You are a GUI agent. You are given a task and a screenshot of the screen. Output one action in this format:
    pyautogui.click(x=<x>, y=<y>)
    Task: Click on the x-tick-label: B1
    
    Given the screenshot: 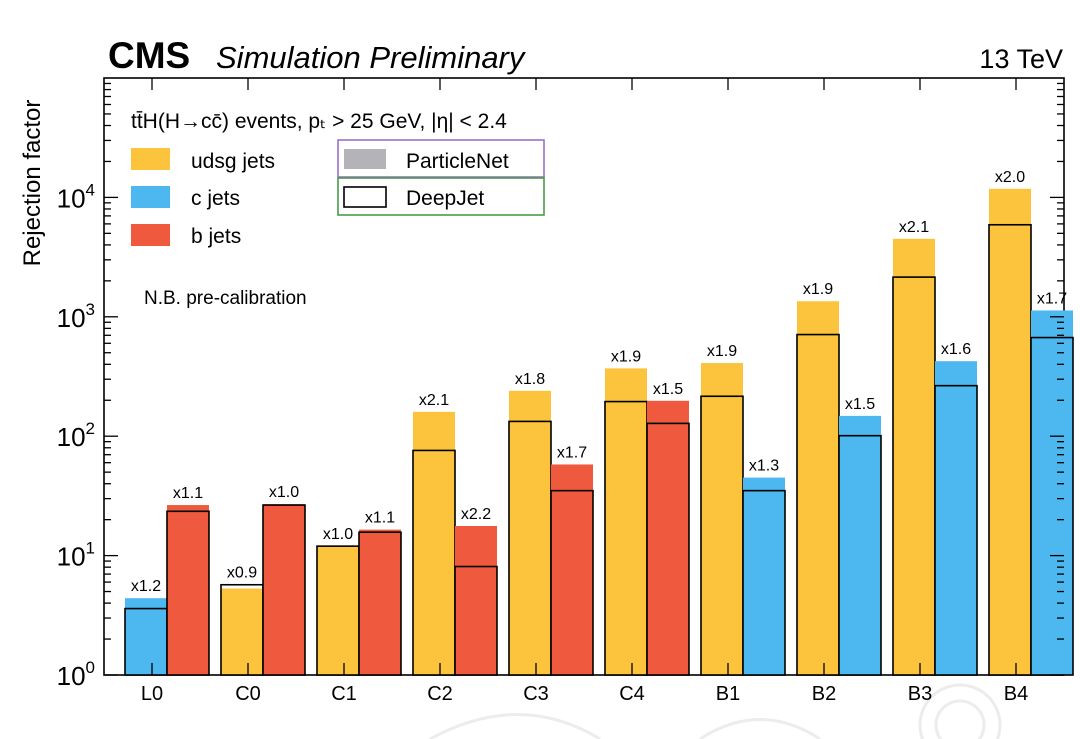 What is the action you would take?
    pyautogui.click(x=728, y=694)
    